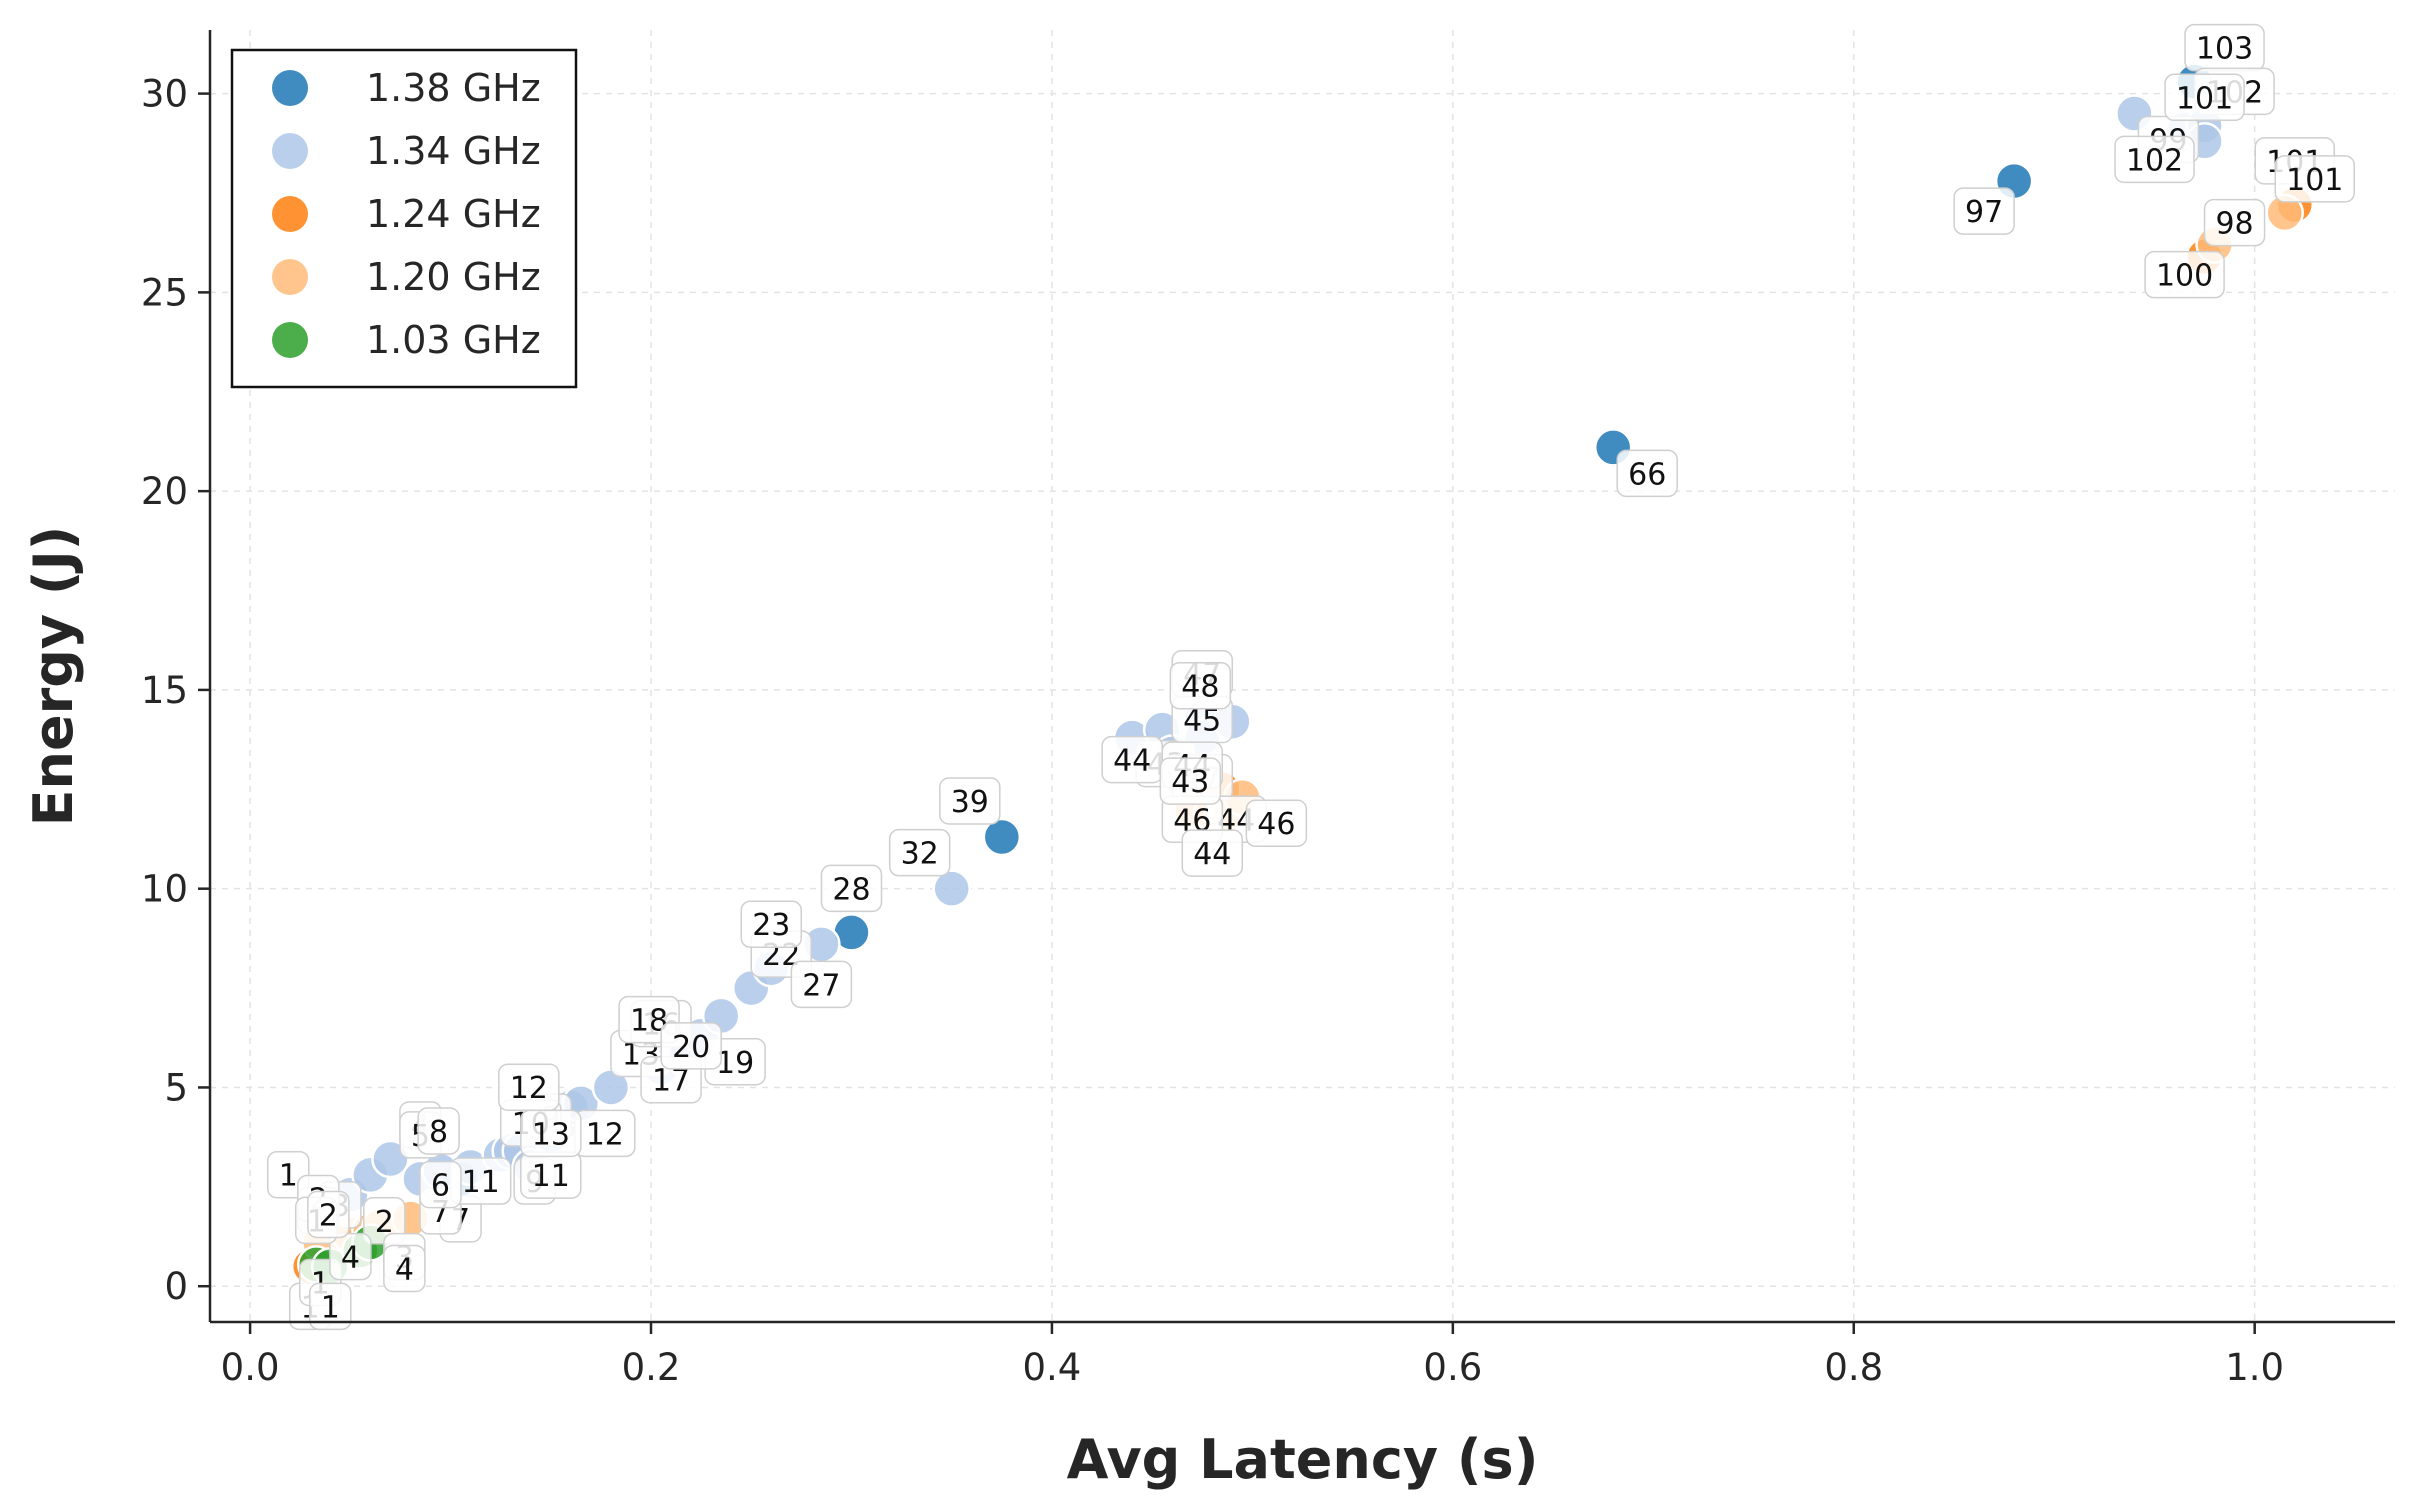 The height and width of the screenshot is (1511, 2411). Describe the element at coordinates (1052, 1367) in the screenshot. I see `x-tick-label: 0.4` at that location.